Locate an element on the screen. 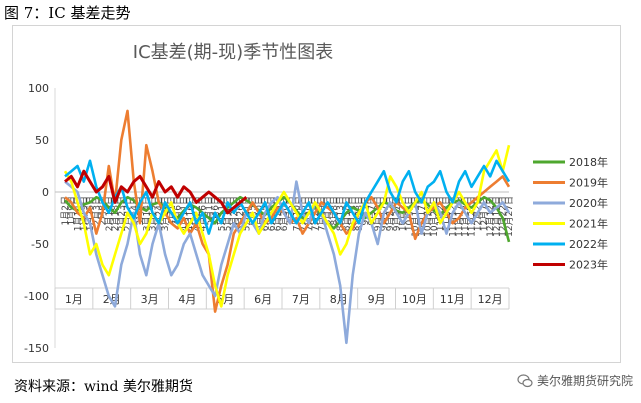 The image size is (641, 403). legend-label: 2021年 is located at coordinates (588, 224).